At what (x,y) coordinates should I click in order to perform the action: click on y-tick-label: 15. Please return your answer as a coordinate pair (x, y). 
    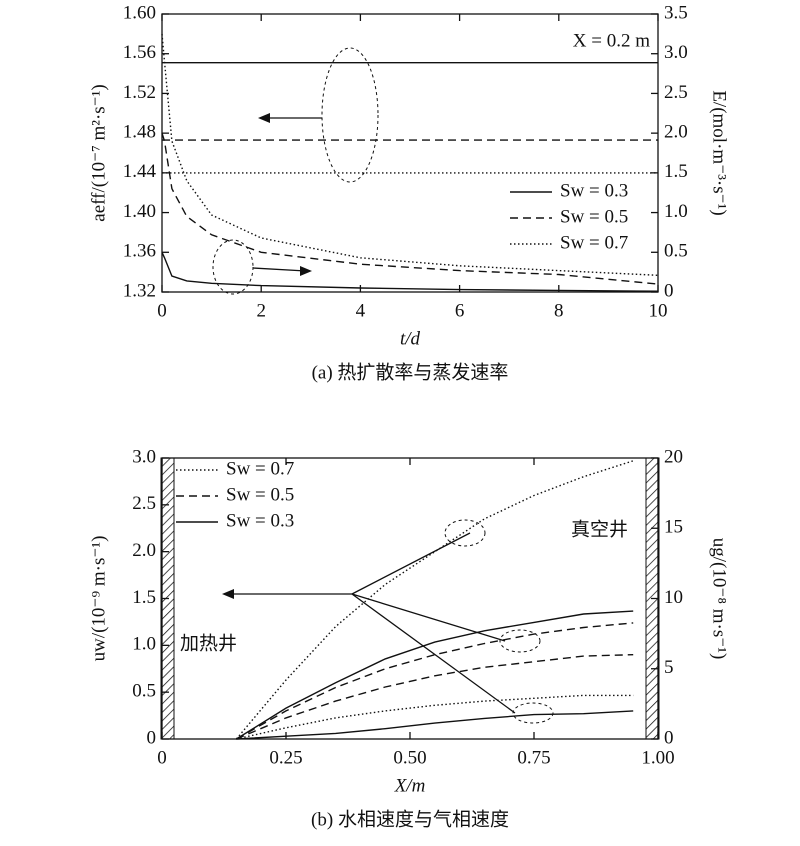
    Looking at the image, I should click on (673, 527).